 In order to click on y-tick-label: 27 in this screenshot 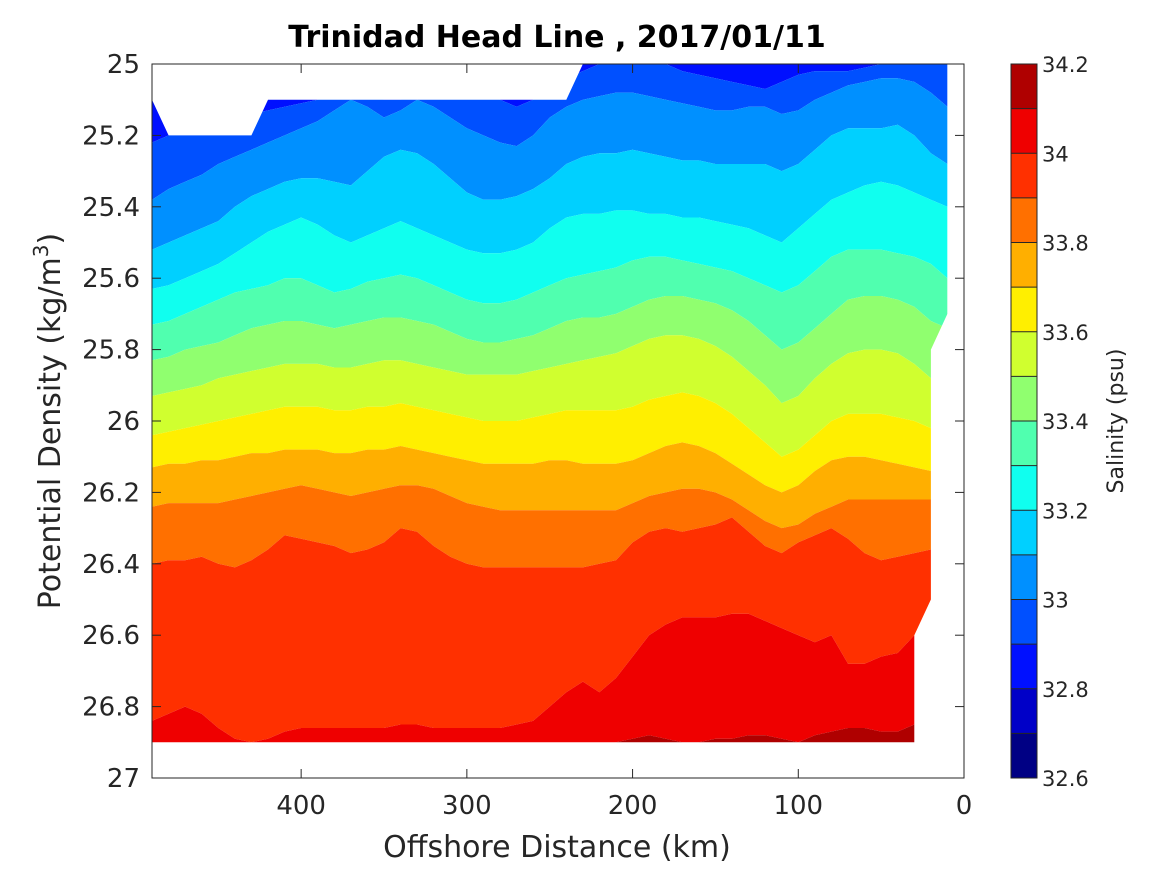, I will do `click(123, 779)`.